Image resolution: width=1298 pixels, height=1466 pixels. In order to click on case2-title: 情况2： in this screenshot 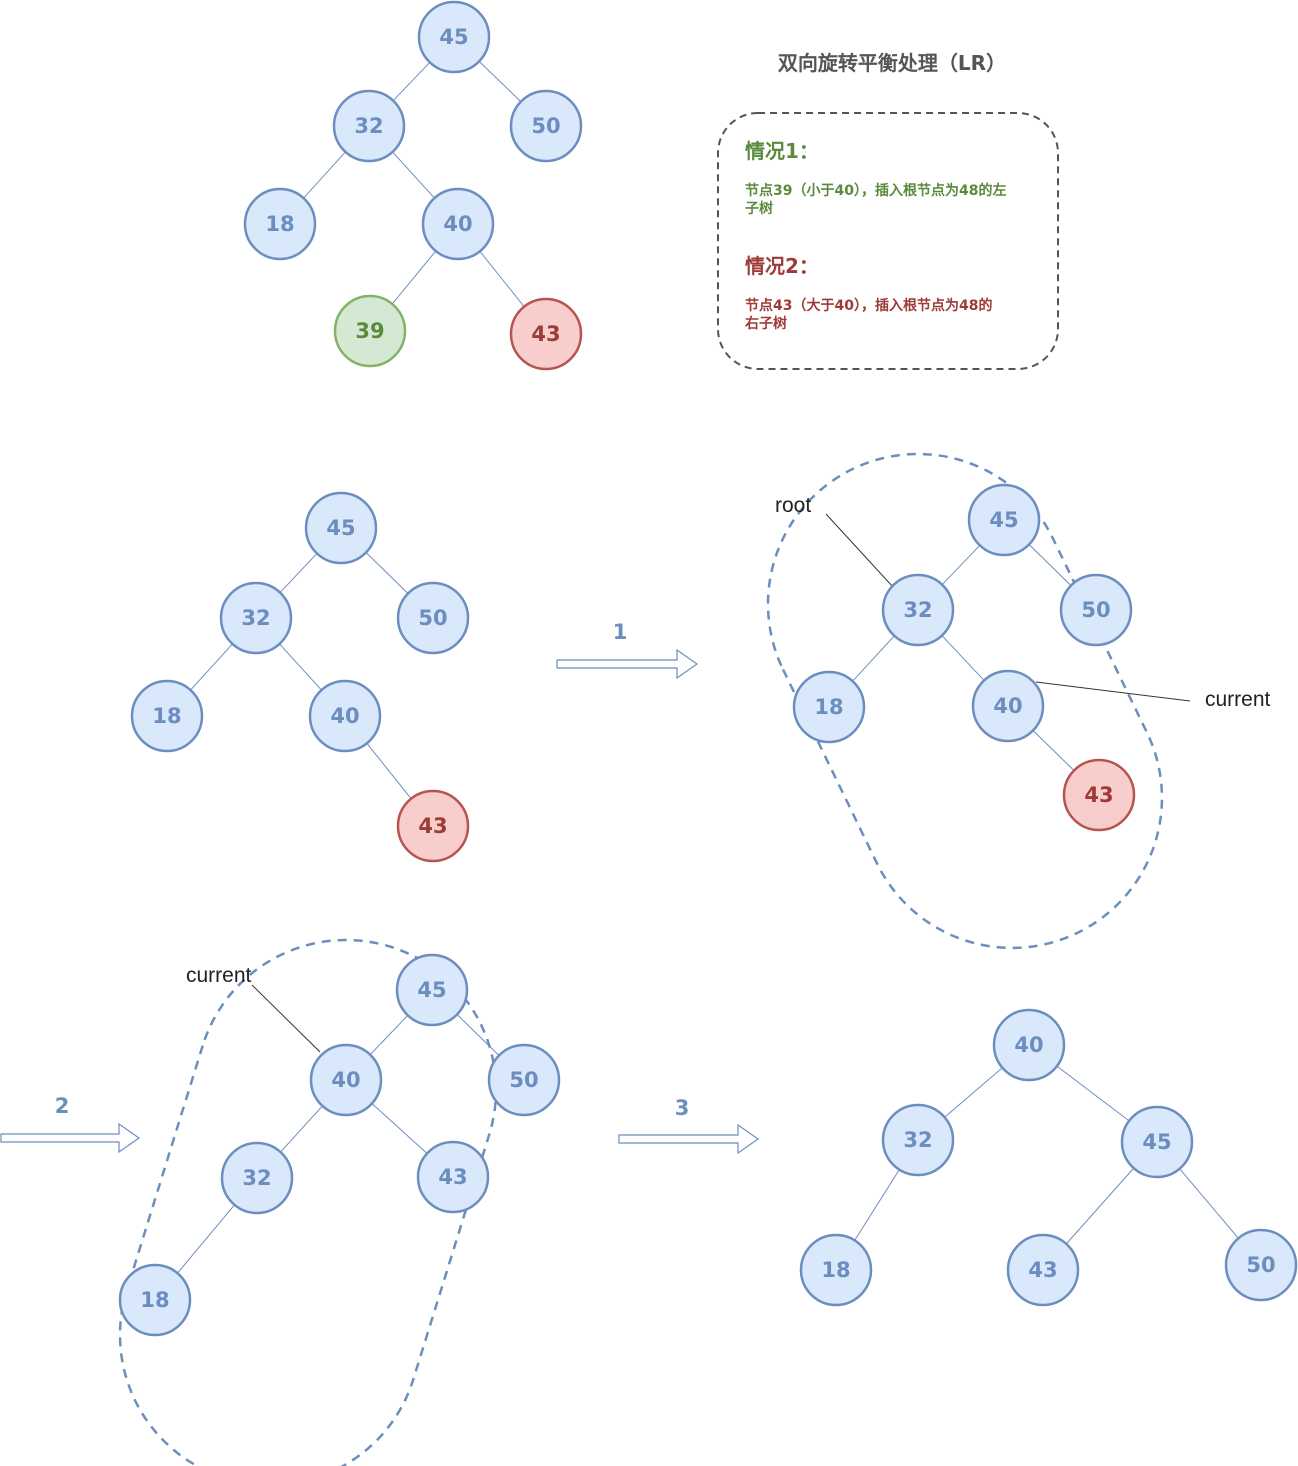, I will do `click(782, 266)`.